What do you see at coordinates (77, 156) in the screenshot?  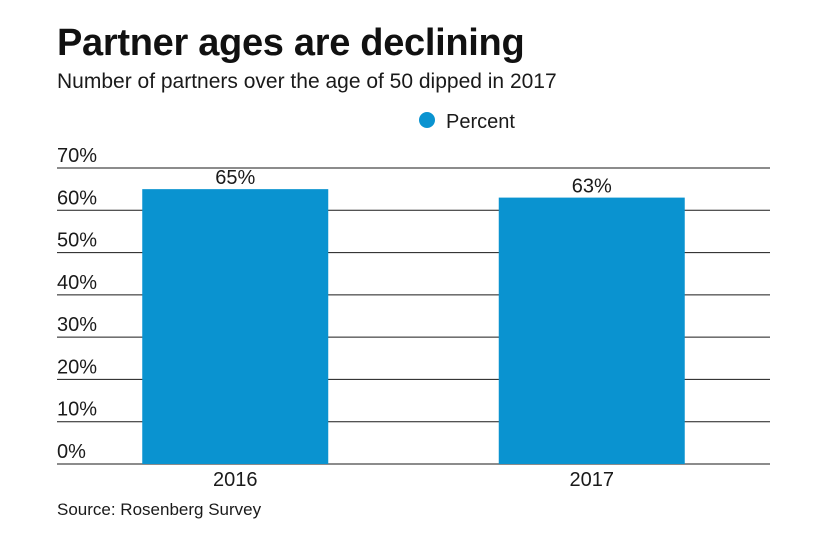 I see `y-tick-label-70: 70%` at bounding box center [77, 156].